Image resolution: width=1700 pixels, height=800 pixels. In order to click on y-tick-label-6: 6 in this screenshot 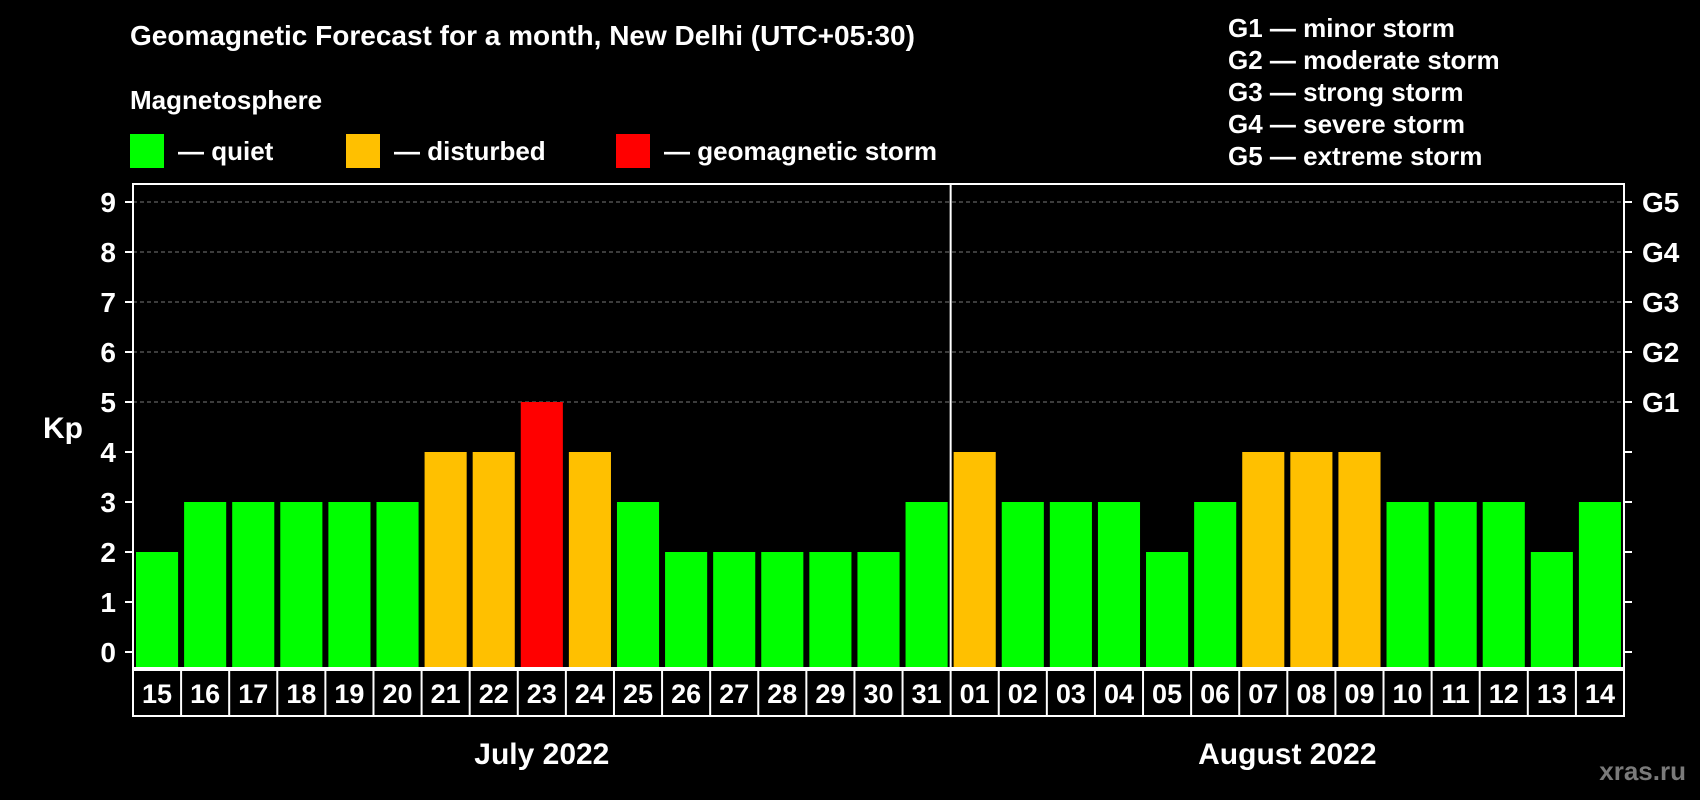, I will do `click(108, 352)`.